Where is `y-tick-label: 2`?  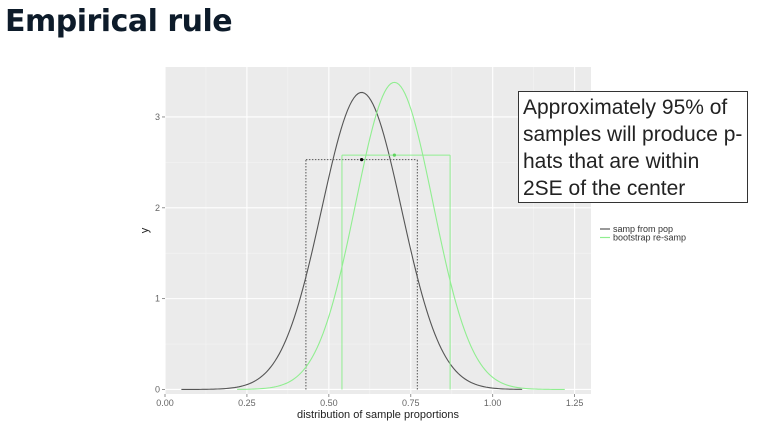
y-tick-label: 2 is located at coordinates (157, 208).